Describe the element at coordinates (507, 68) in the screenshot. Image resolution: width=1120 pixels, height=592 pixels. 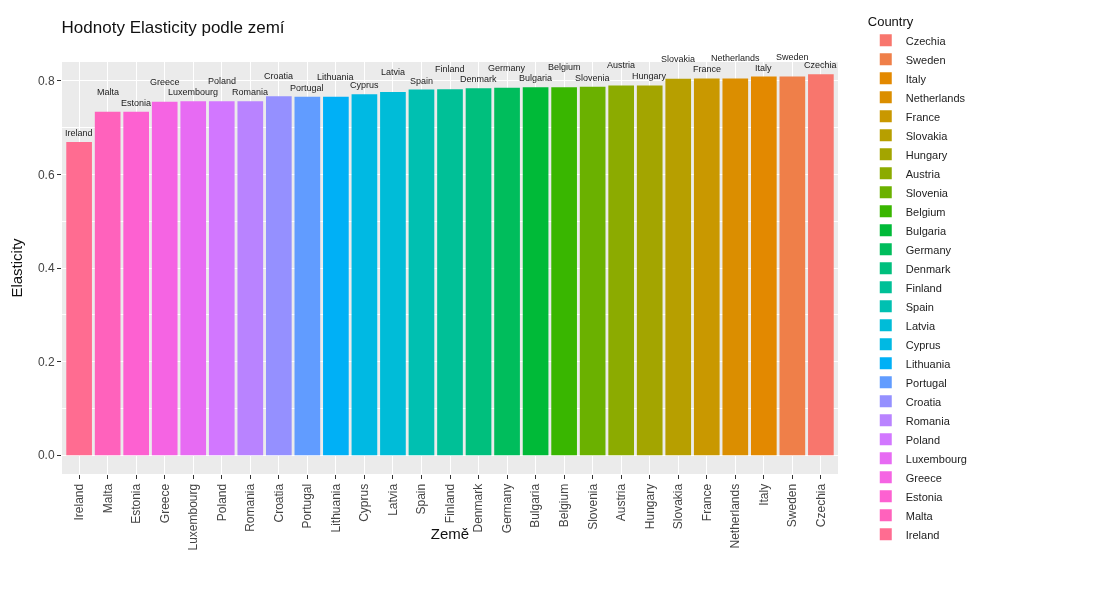
I see `data-label: Germany` at that location.